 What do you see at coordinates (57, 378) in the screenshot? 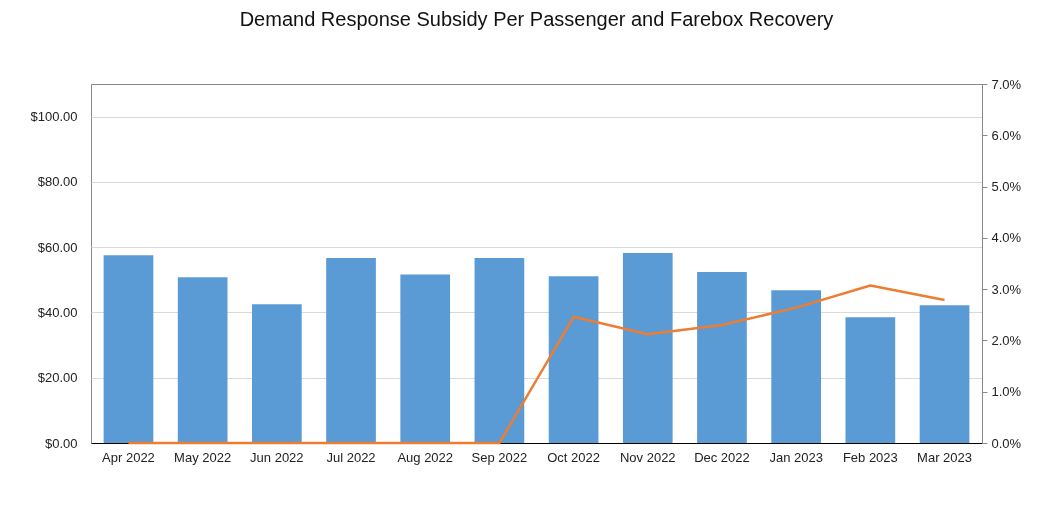
I see `y-tick-label: $20.00` at bounding box center [57, 378].